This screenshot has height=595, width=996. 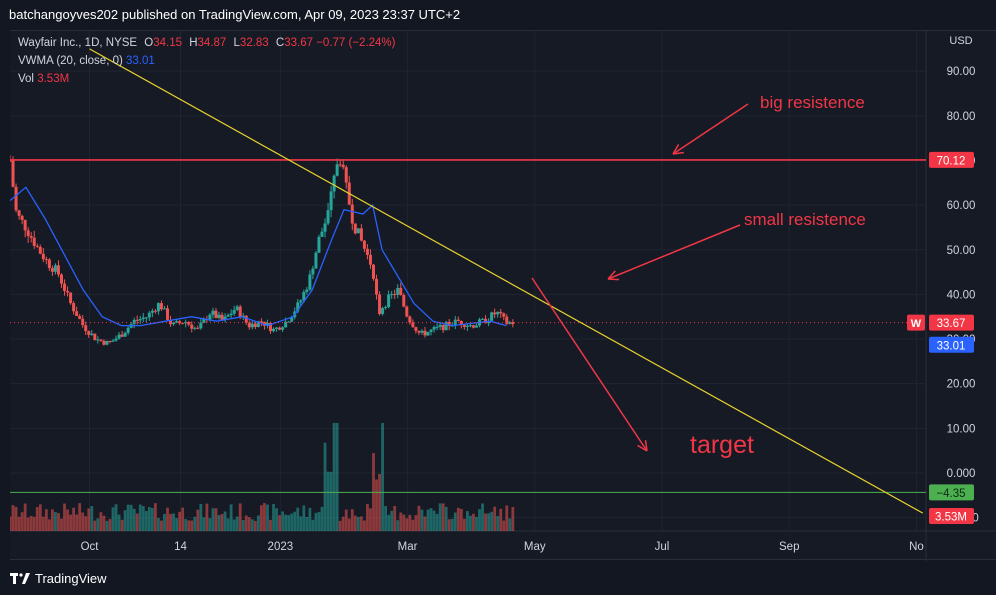 What do you see at coordinates (961, 72) in the screenshot?
I see `price-tick-label: 90.00` at bounding box center [961, 72].